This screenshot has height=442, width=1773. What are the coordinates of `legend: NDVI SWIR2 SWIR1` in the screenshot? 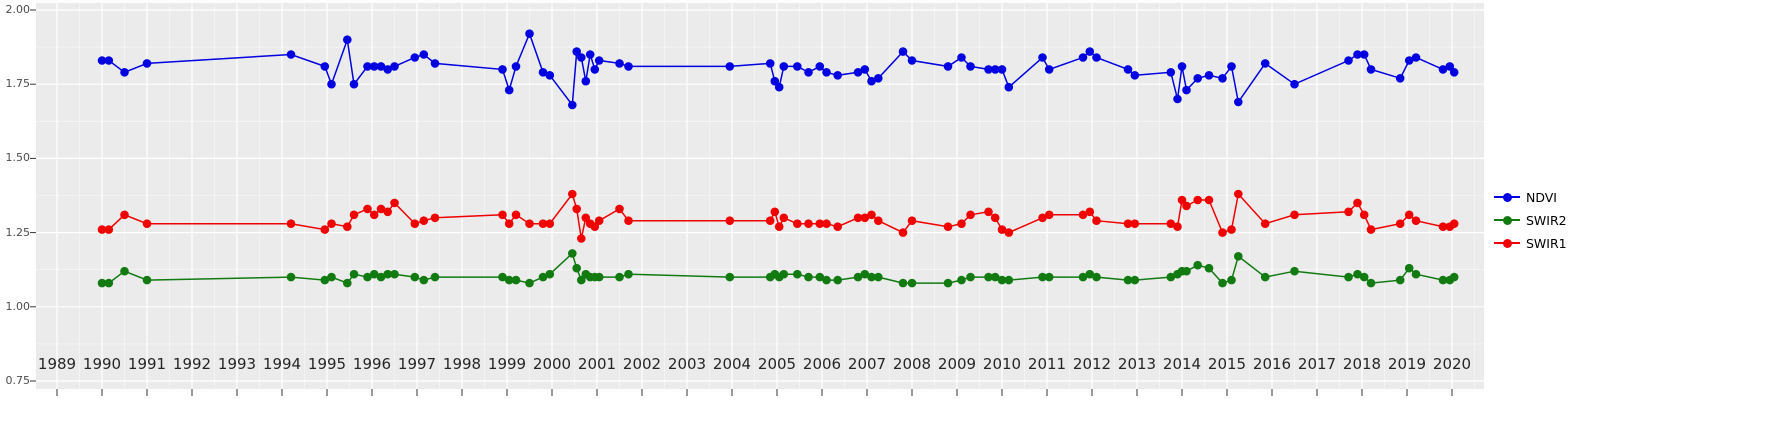 It's located at (1530, 220).